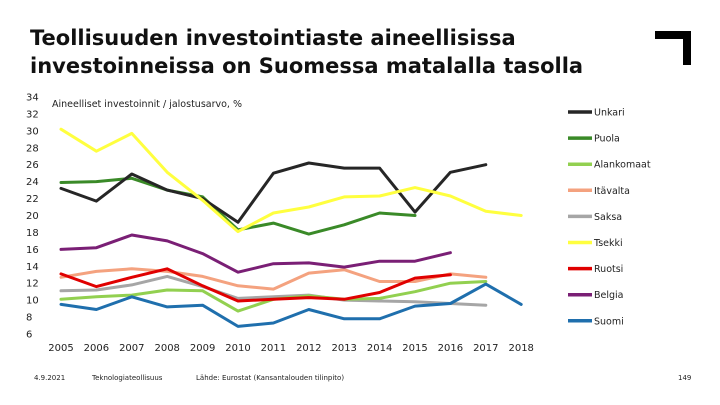 This screenshot has width=720, height=405. I want to click on y-tick-label: 8, so click(29, 318).